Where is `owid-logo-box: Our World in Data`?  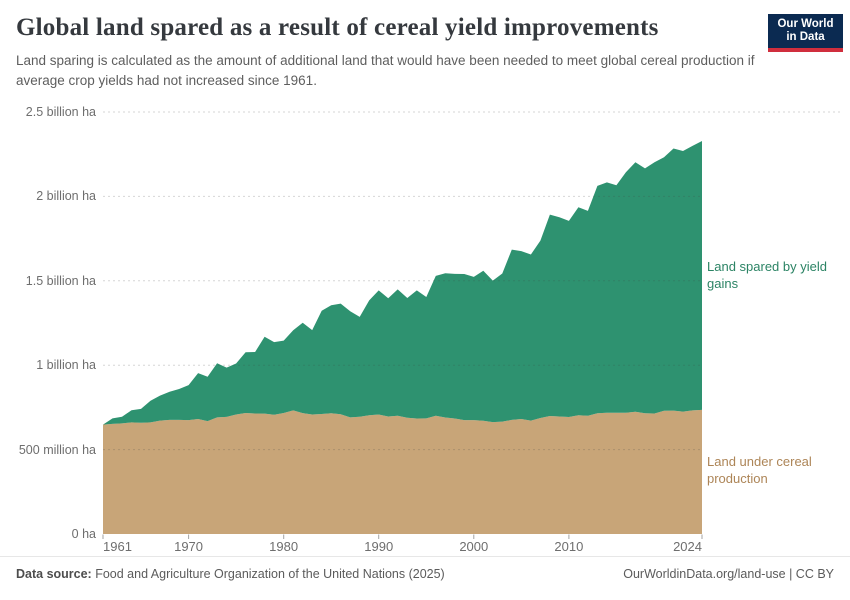
owid-logo-box: Our World in Data is located at coordinates (805, 31).